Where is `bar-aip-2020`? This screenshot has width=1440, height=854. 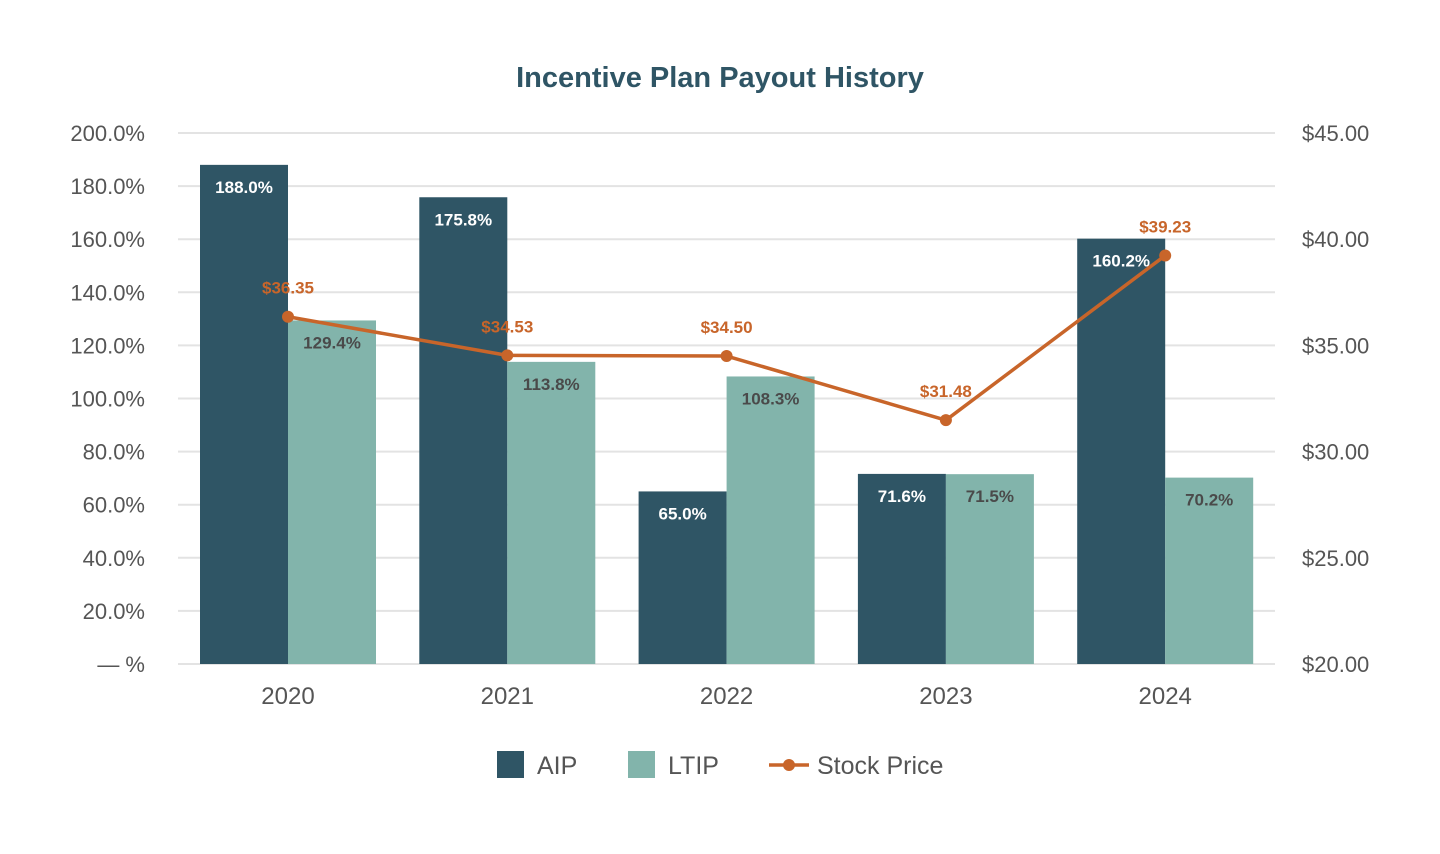 bar-aip-2020 is located at coordinates (244, 414).